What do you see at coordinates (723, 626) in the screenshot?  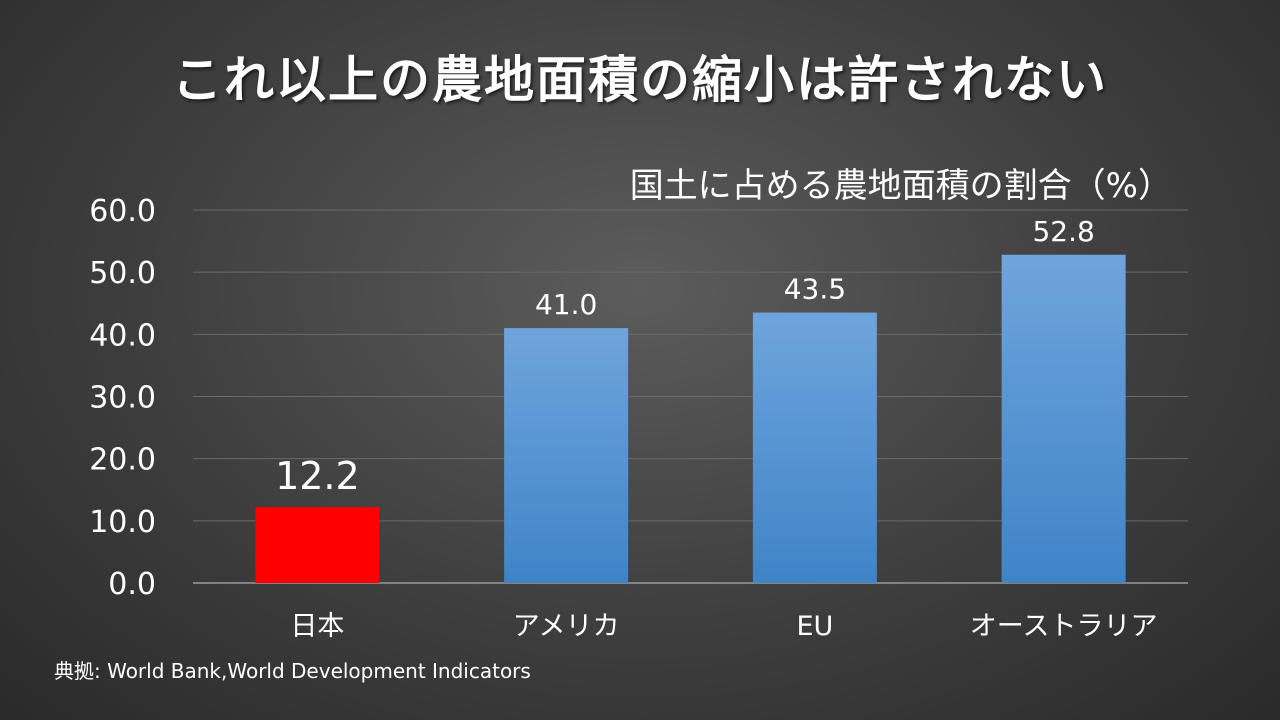 I see `x-axis: 日本 アメリカ EU オーストラリア` at bounding box center [723, 626].